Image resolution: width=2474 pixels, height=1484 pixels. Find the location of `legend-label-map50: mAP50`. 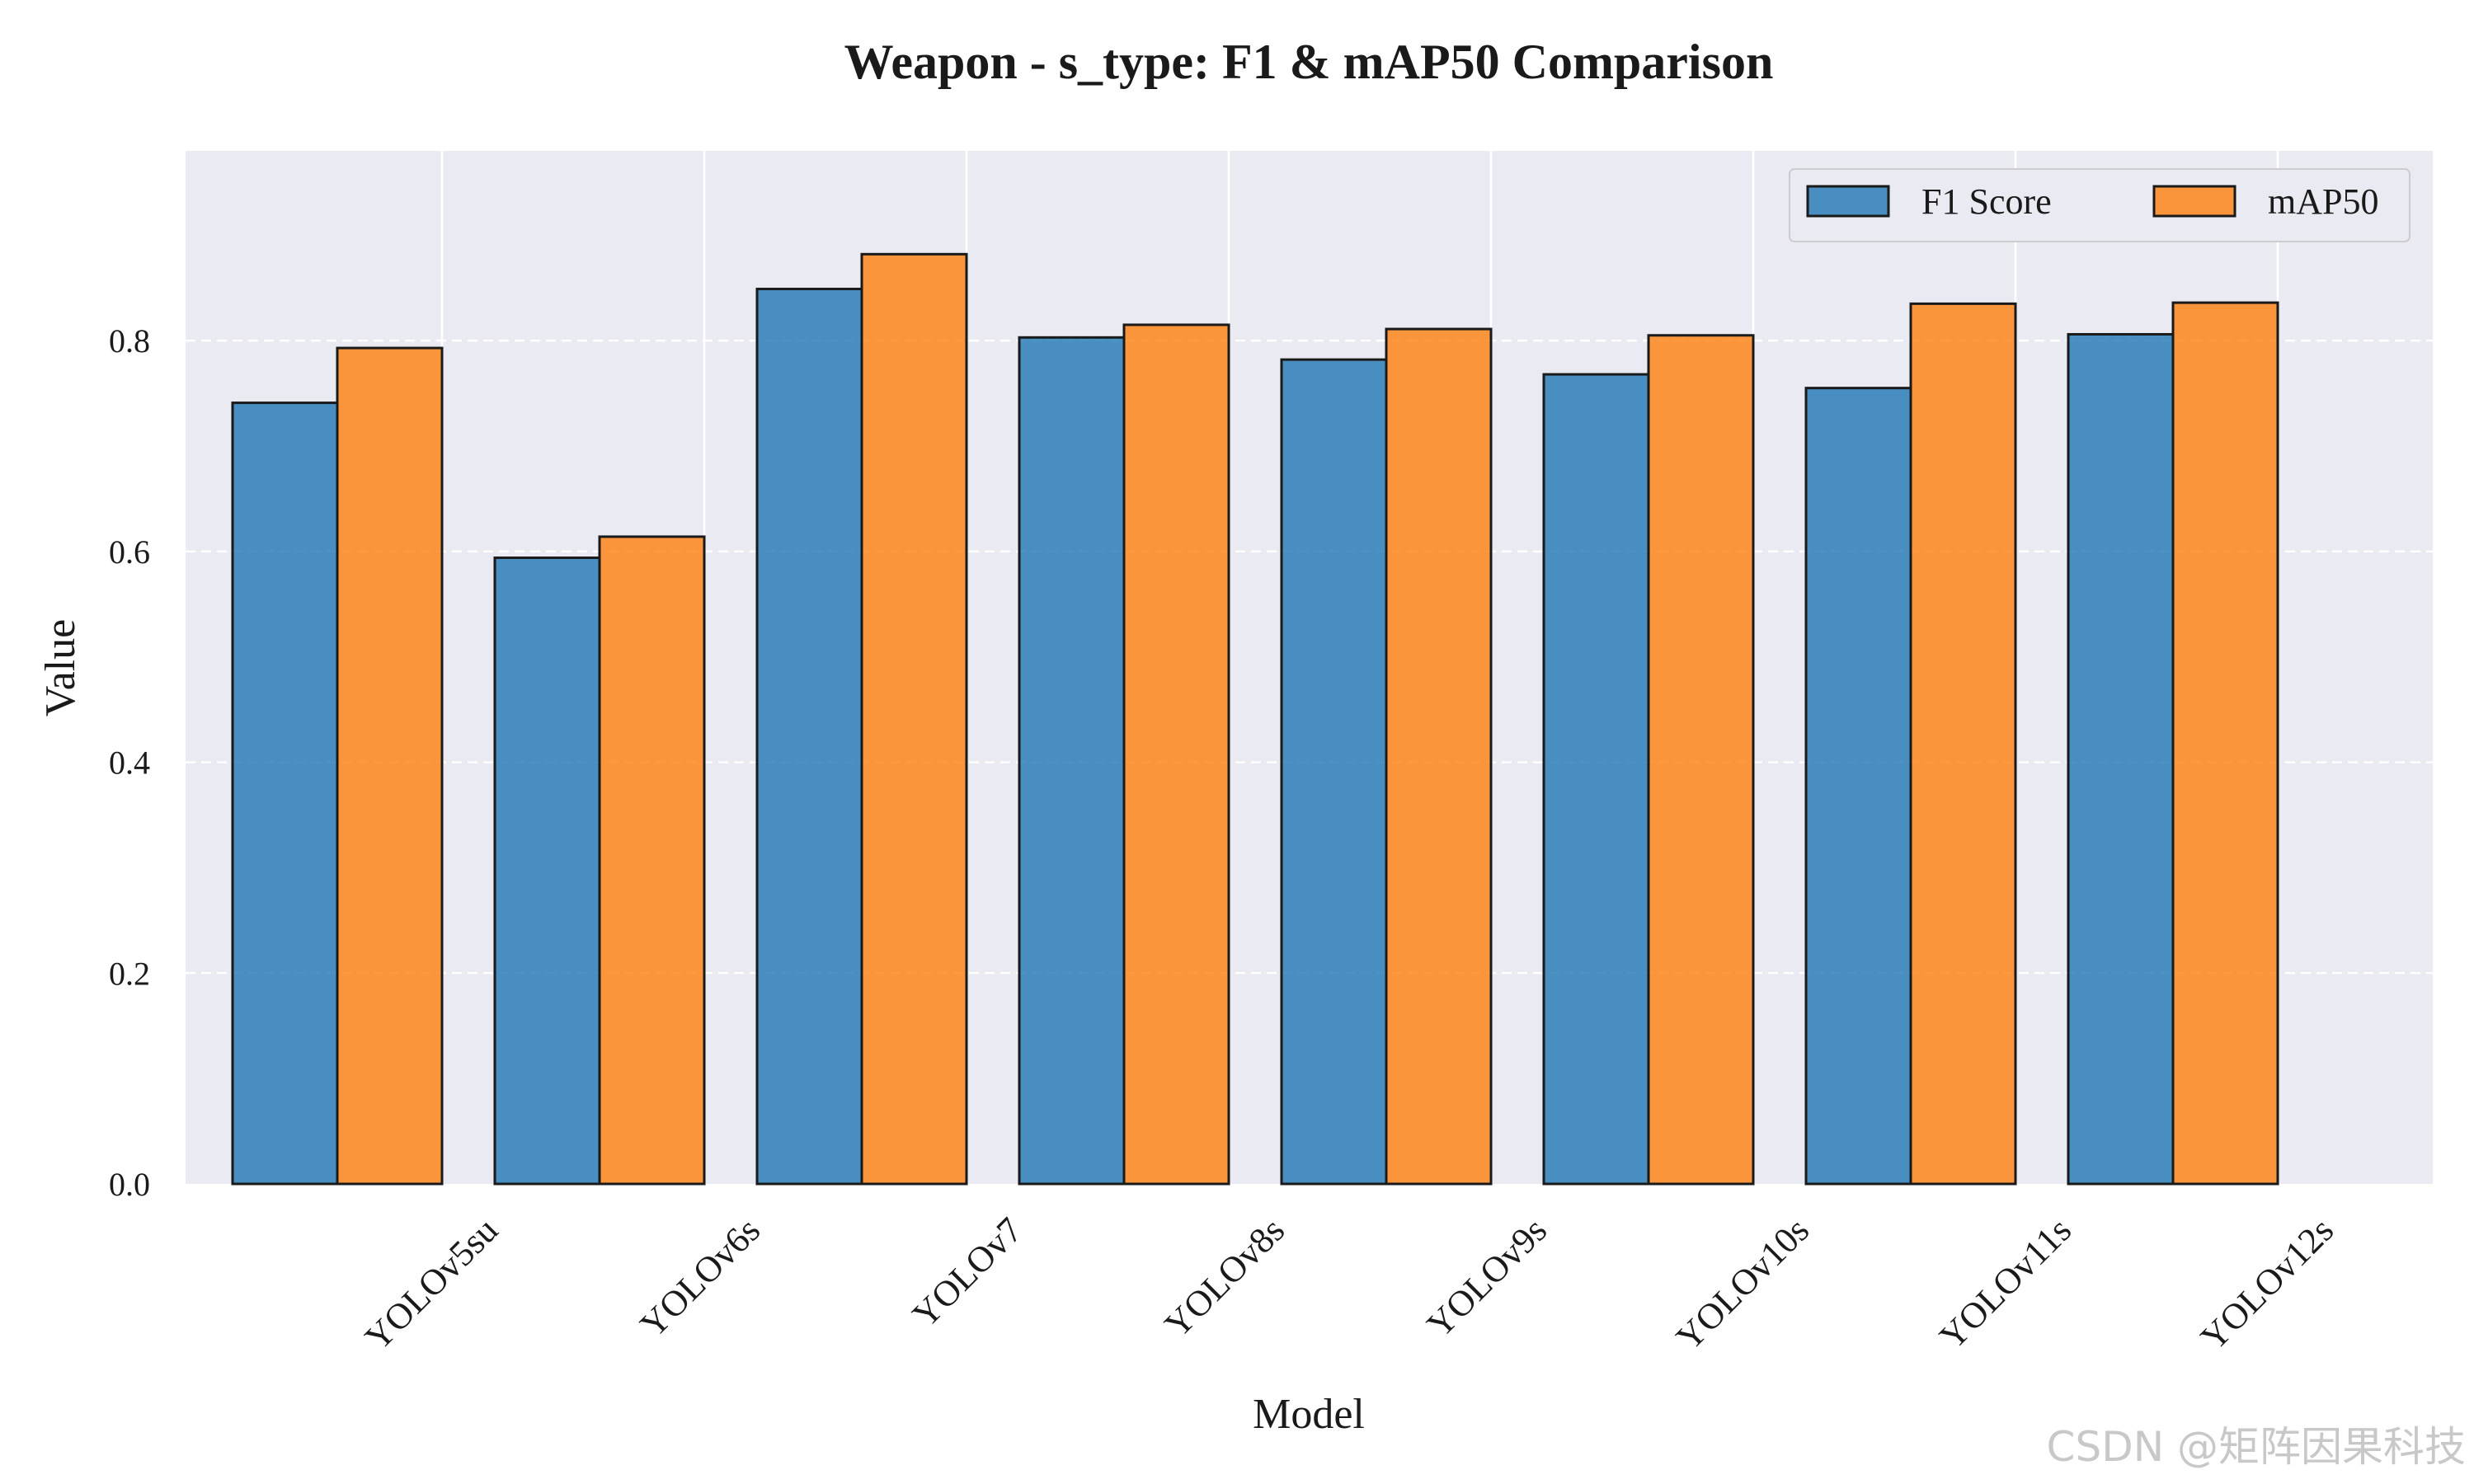

legend-label-map50: mAP50 is located at coordinates (2323, 201).